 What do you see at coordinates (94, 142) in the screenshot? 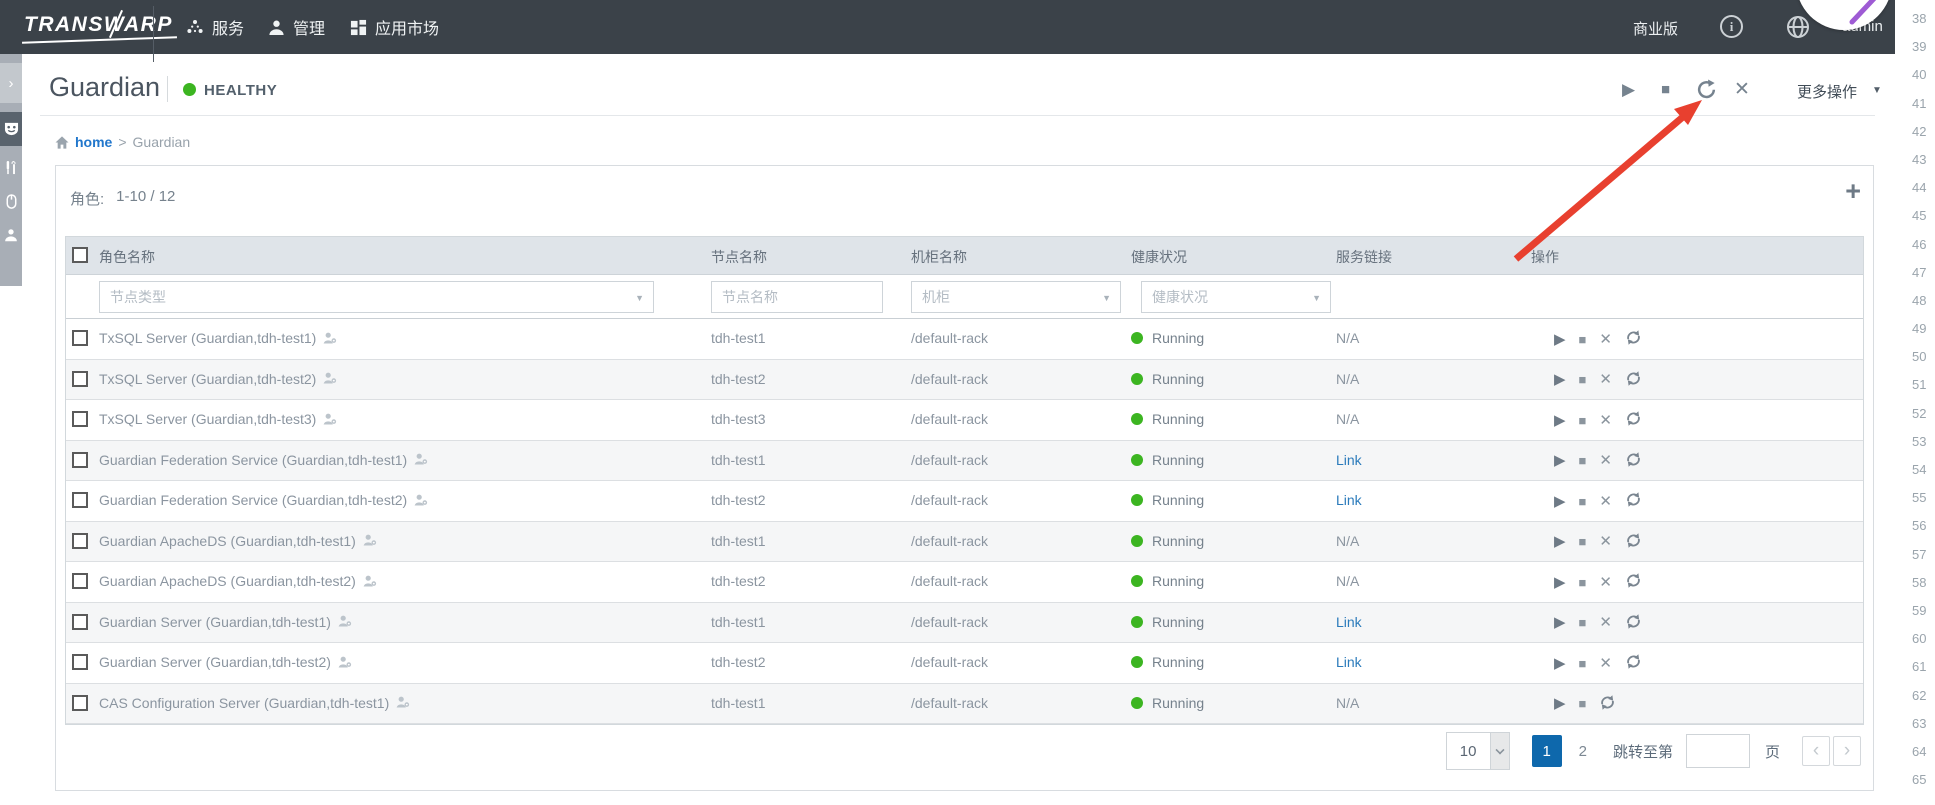
I see `breadcrumb-home-link: home` at bounding box center [94, 142].